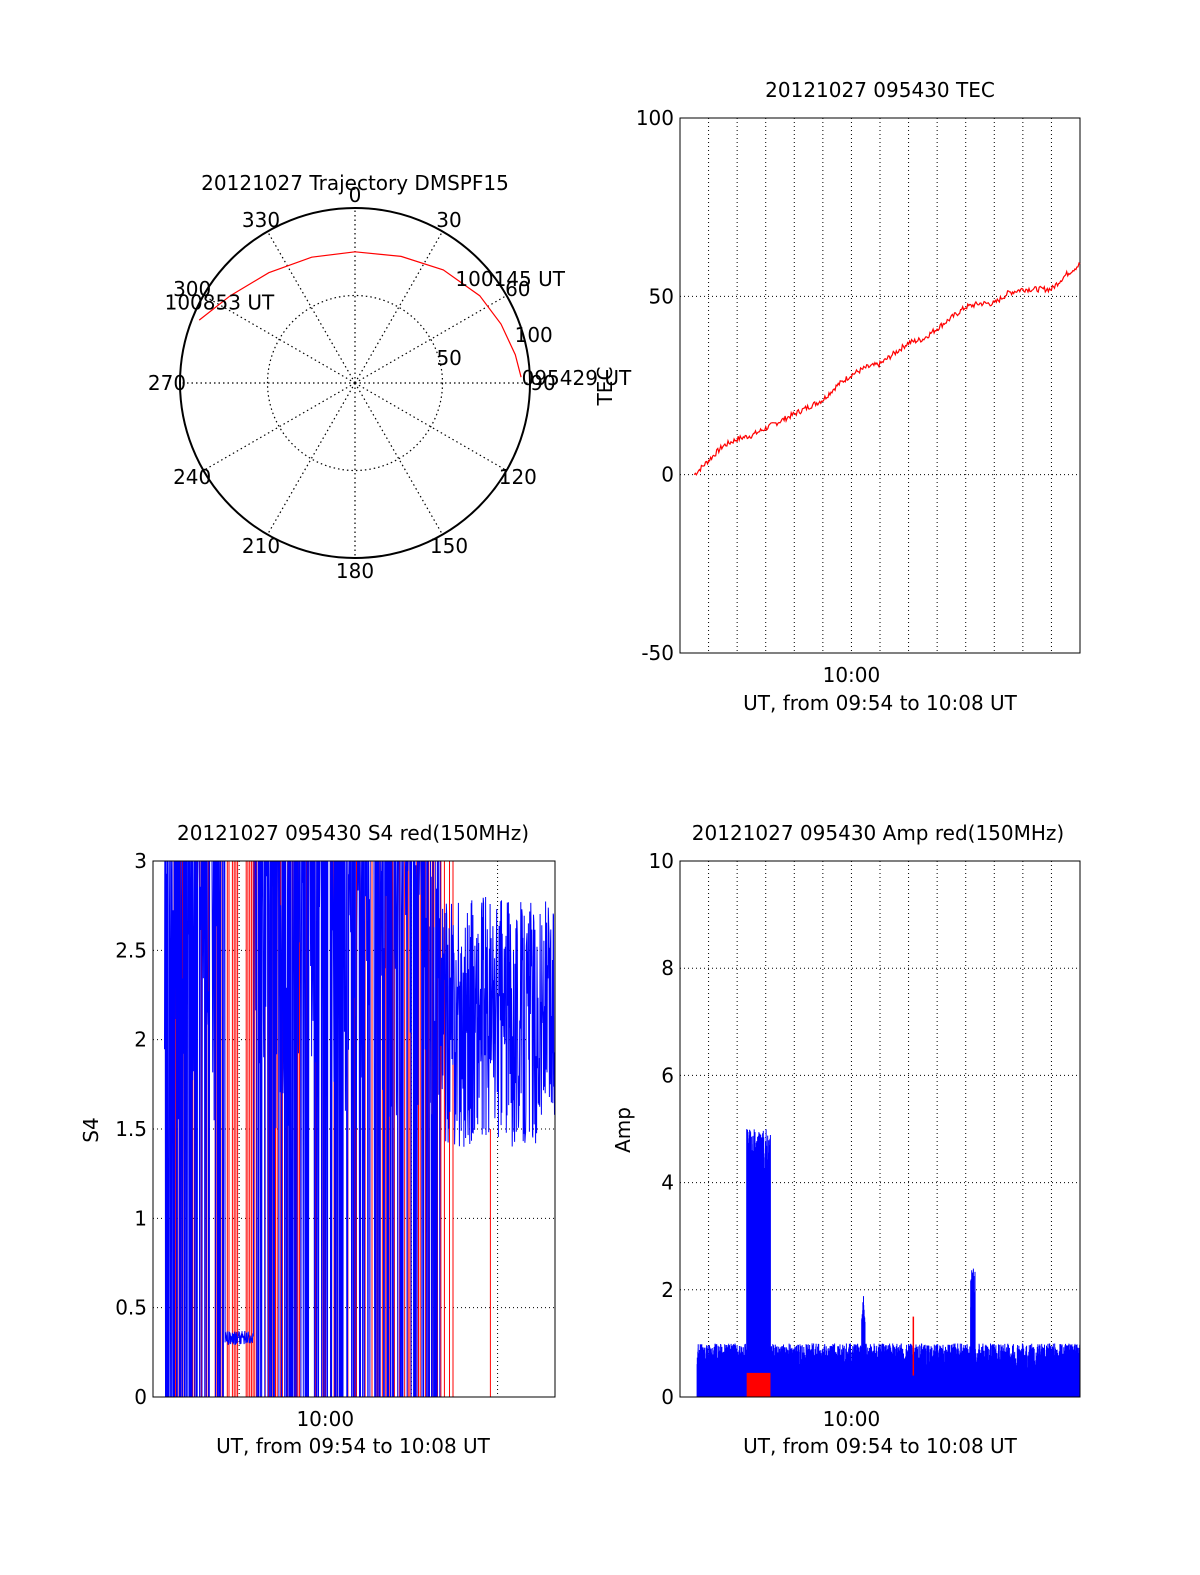 The width and height of the screenshot is (1200, 1575). I want to click on amp-plot-frame, so click(880, 1129).